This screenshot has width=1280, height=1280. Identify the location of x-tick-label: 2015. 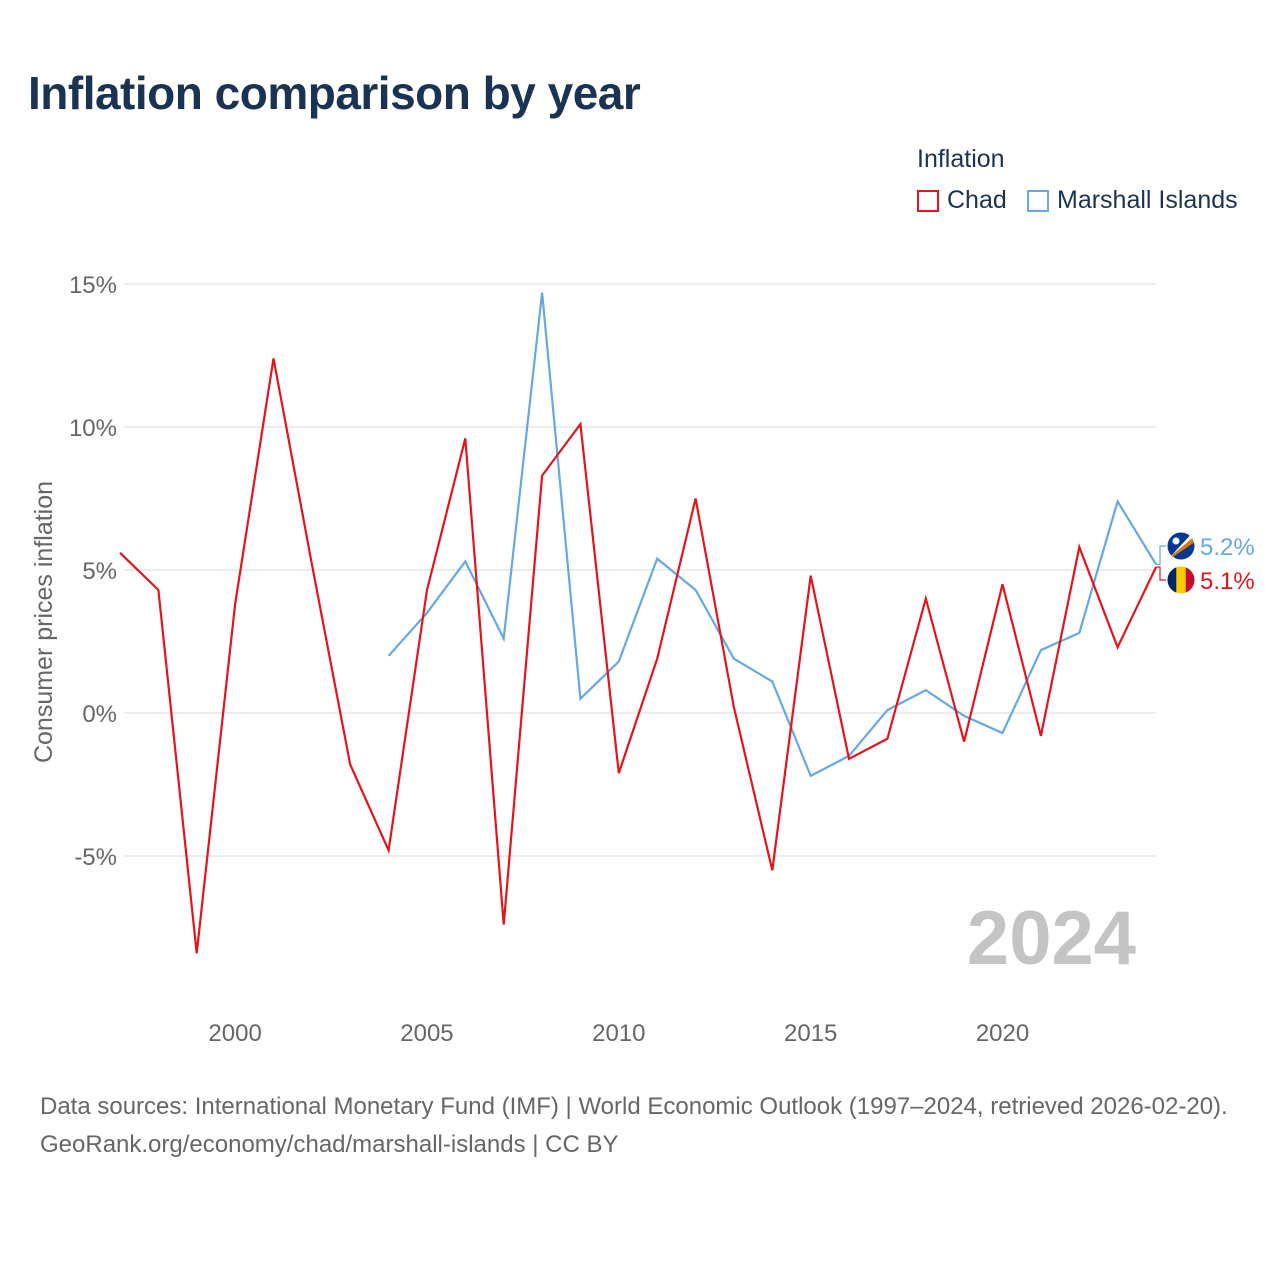
(810, 1033).